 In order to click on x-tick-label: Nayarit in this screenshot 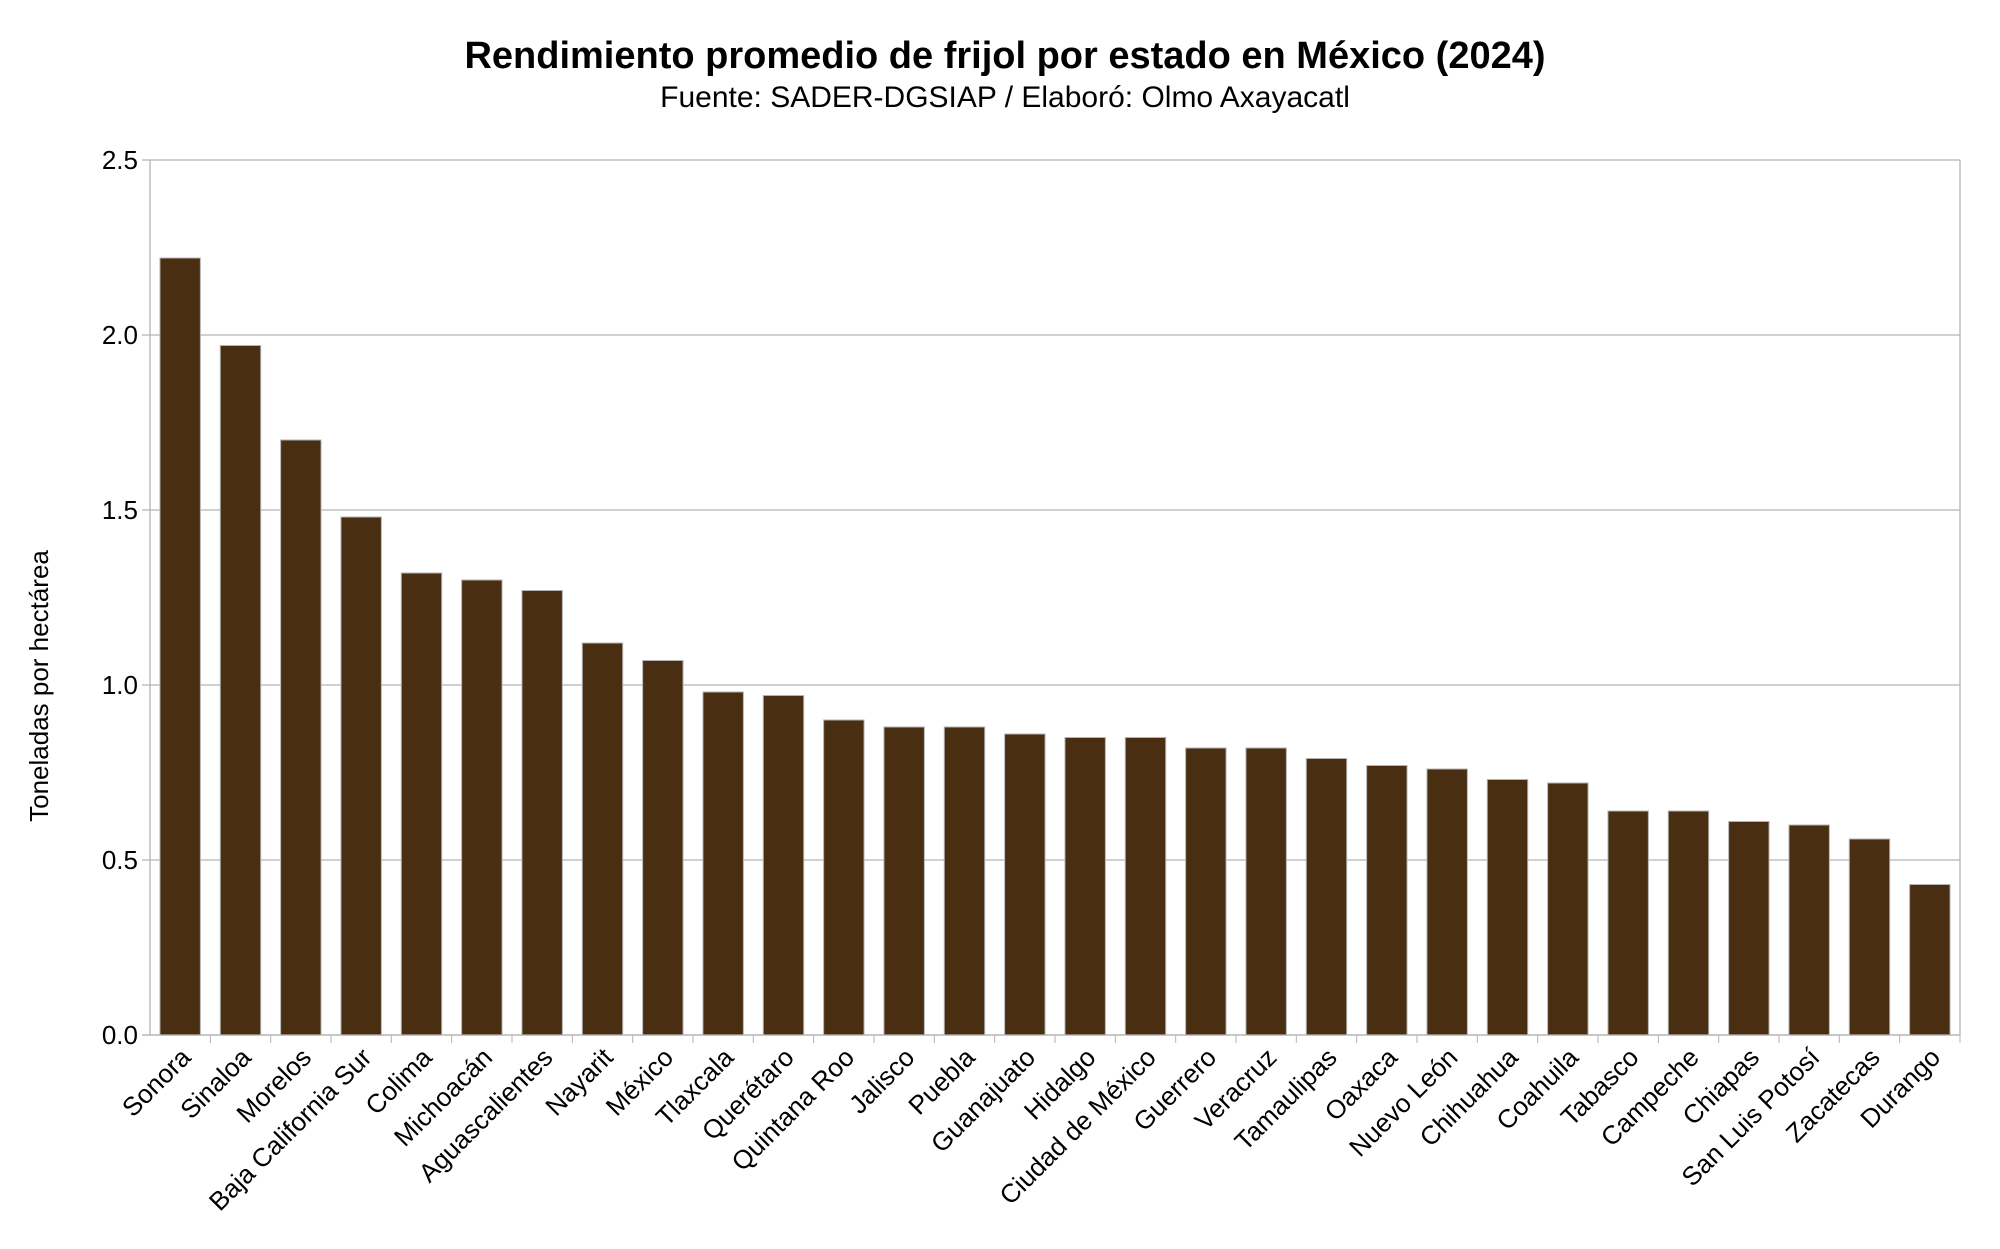, I will do `click(579, 1081)`.